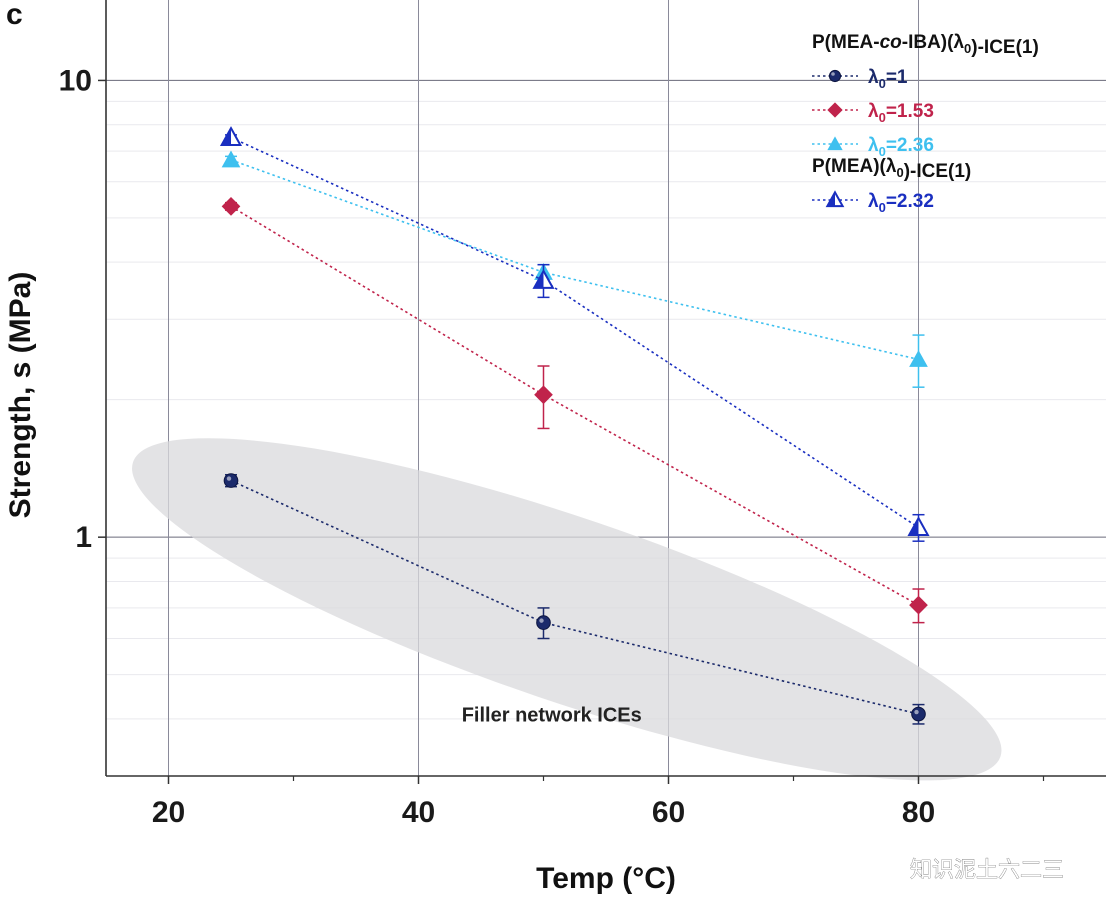 The width and height of the screenshot is (1110, 900). What do you see at coordinates (20, 395) in the screenshot?
I see `y-axis-title: Strength, s (MPa)` at bounding box center [20, 395].